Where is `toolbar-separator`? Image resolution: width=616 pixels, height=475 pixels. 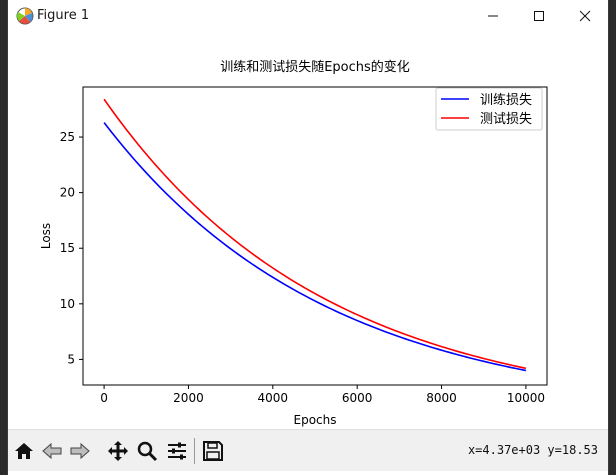
toolbar-separator is located at coordinates (194, 451).